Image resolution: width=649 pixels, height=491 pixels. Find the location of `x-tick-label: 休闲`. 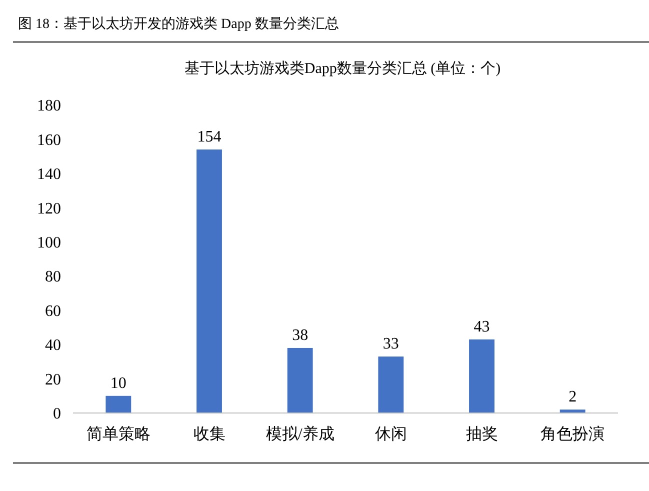

x-tick-label: 休闲 is located at coordinates (390, 434).